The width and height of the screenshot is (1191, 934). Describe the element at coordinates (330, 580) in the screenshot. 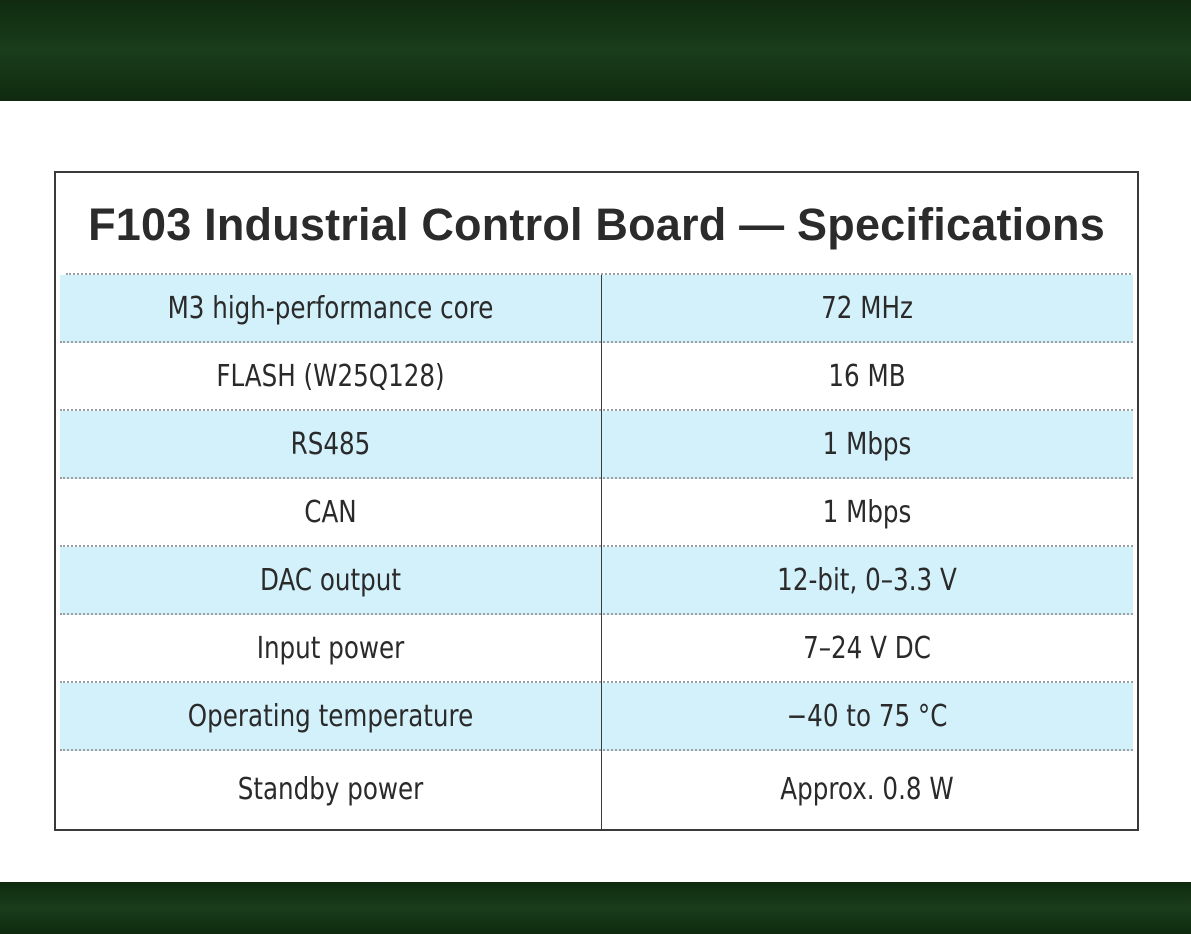

I see `spec-param: DAC output` at that location.